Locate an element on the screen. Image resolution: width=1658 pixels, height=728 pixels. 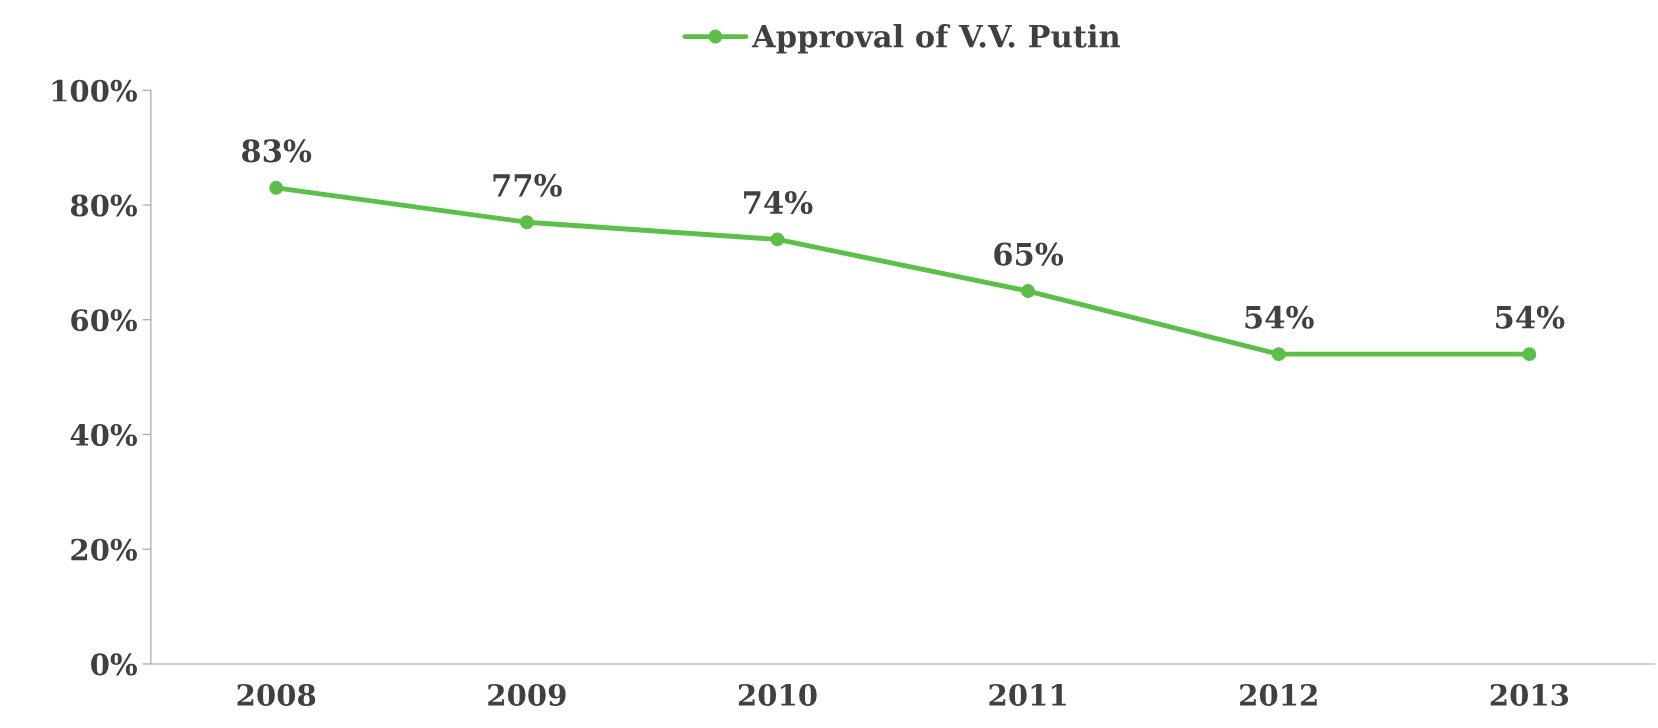
x-tick-label: 2010 is located at coordinates (777, 694).